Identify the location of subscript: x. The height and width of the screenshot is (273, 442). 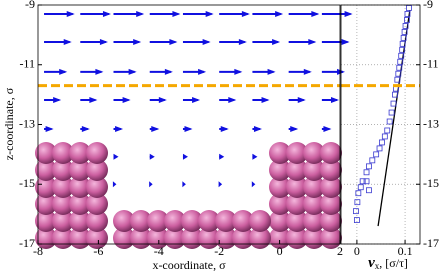
(377, 266).